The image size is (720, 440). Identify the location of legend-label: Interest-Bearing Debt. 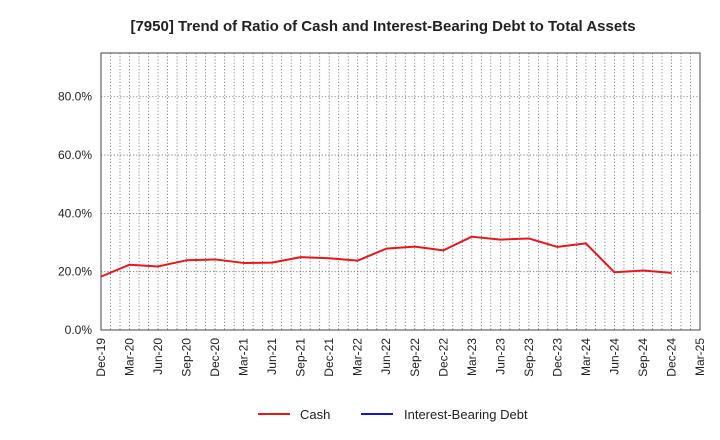
(466, 414).